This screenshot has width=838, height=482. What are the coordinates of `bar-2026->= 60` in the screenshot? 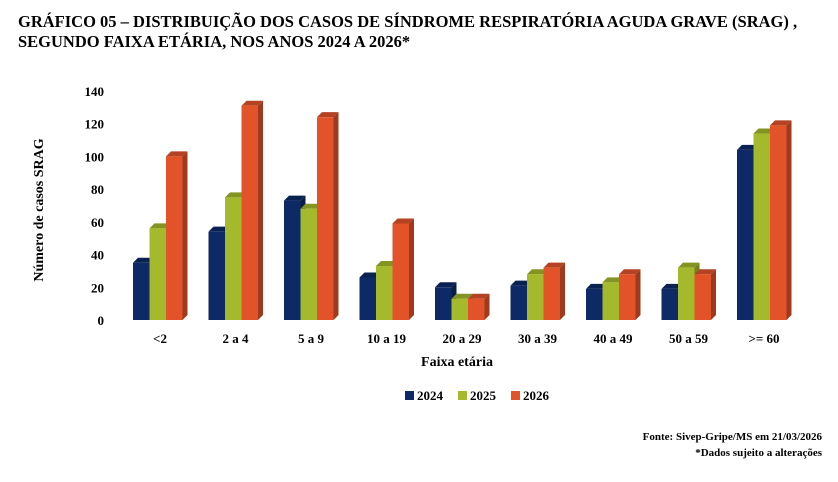 It's located at (778, 222).